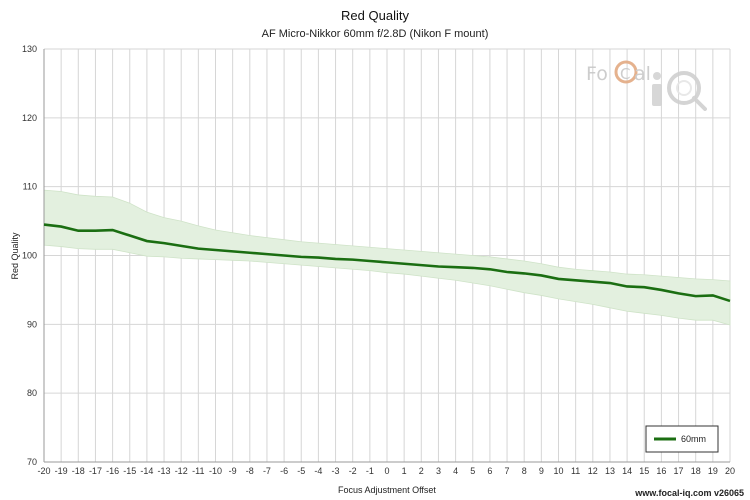 Image resolution: width=750 pixels, height=500 pixels. What do you see at coordinates (627, 471) in the screenshot?
I see `x-tick-label: 14` at bounding box center [627, 471].